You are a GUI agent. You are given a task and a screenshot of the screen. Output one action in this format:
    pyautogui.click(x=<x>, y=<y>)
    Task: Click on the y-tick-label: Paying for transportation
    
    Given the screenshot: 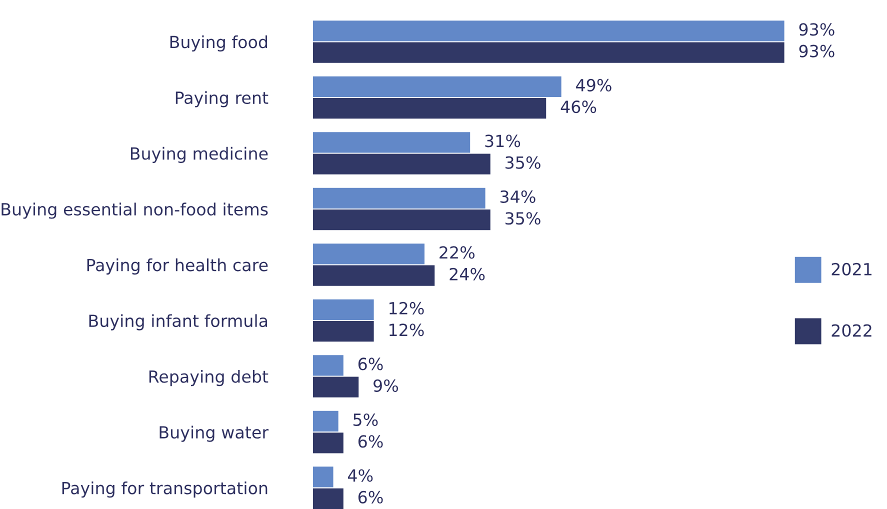 What is the action you would take?
    pyautogui.click(x=165, y=489)
    